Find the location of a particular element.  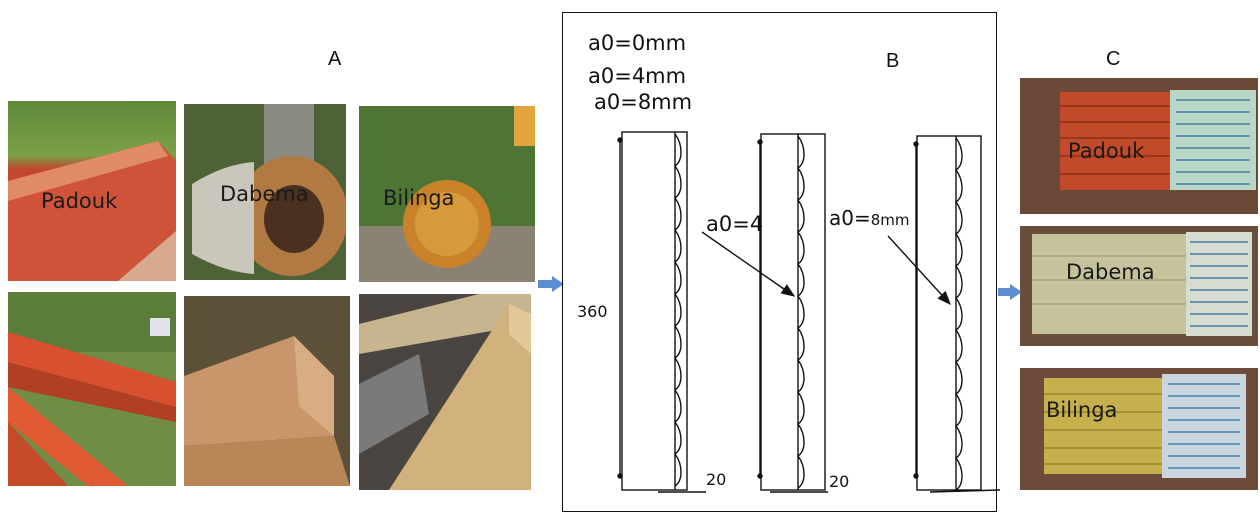

padouk-specimen-label: Padouk is located at coordinates (1106, 151).